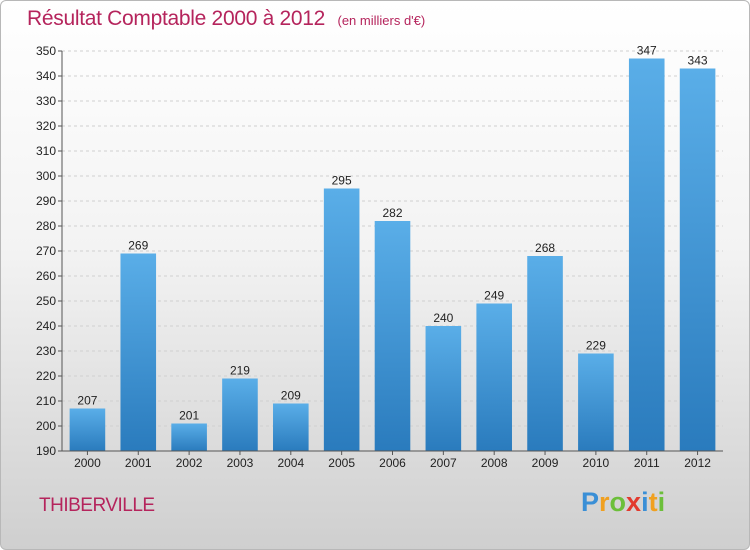 The image size is (750, 550). I want to click on logo-letter: o, so click(618, 502).